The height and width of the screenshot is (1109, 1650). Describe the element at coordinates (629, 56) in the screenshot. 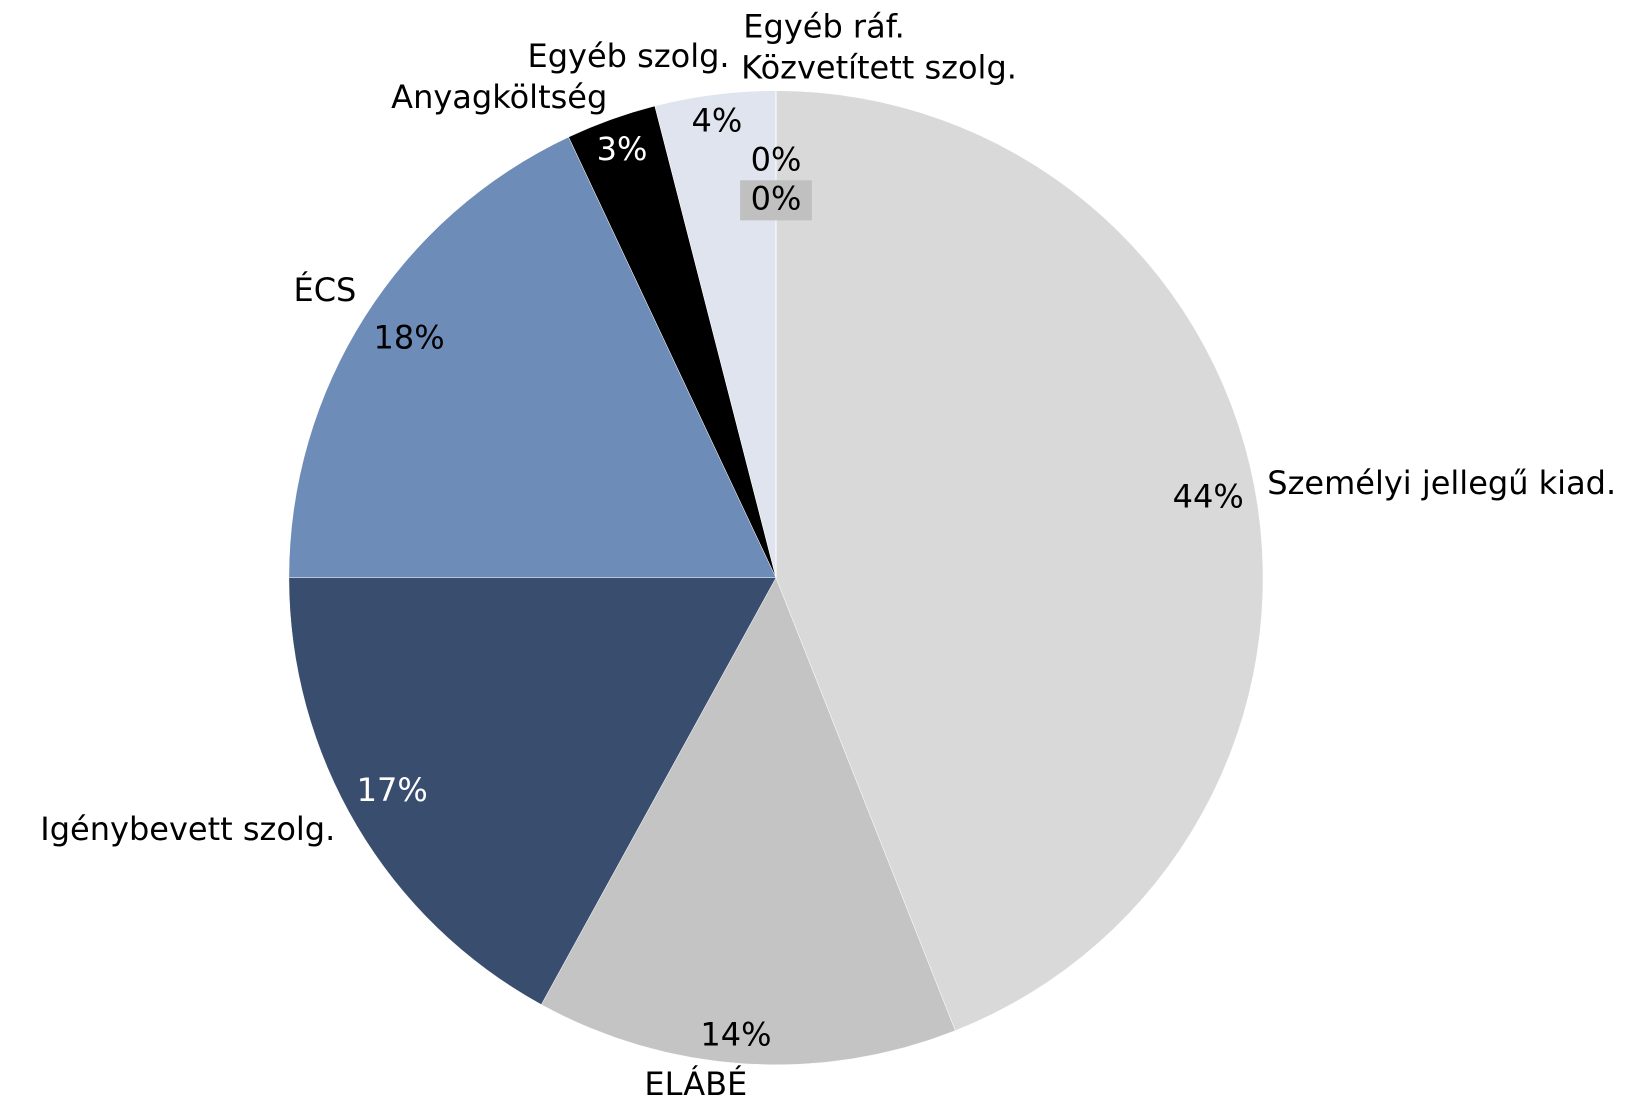

I see `category-label: Egyéb szolg.` at that location.